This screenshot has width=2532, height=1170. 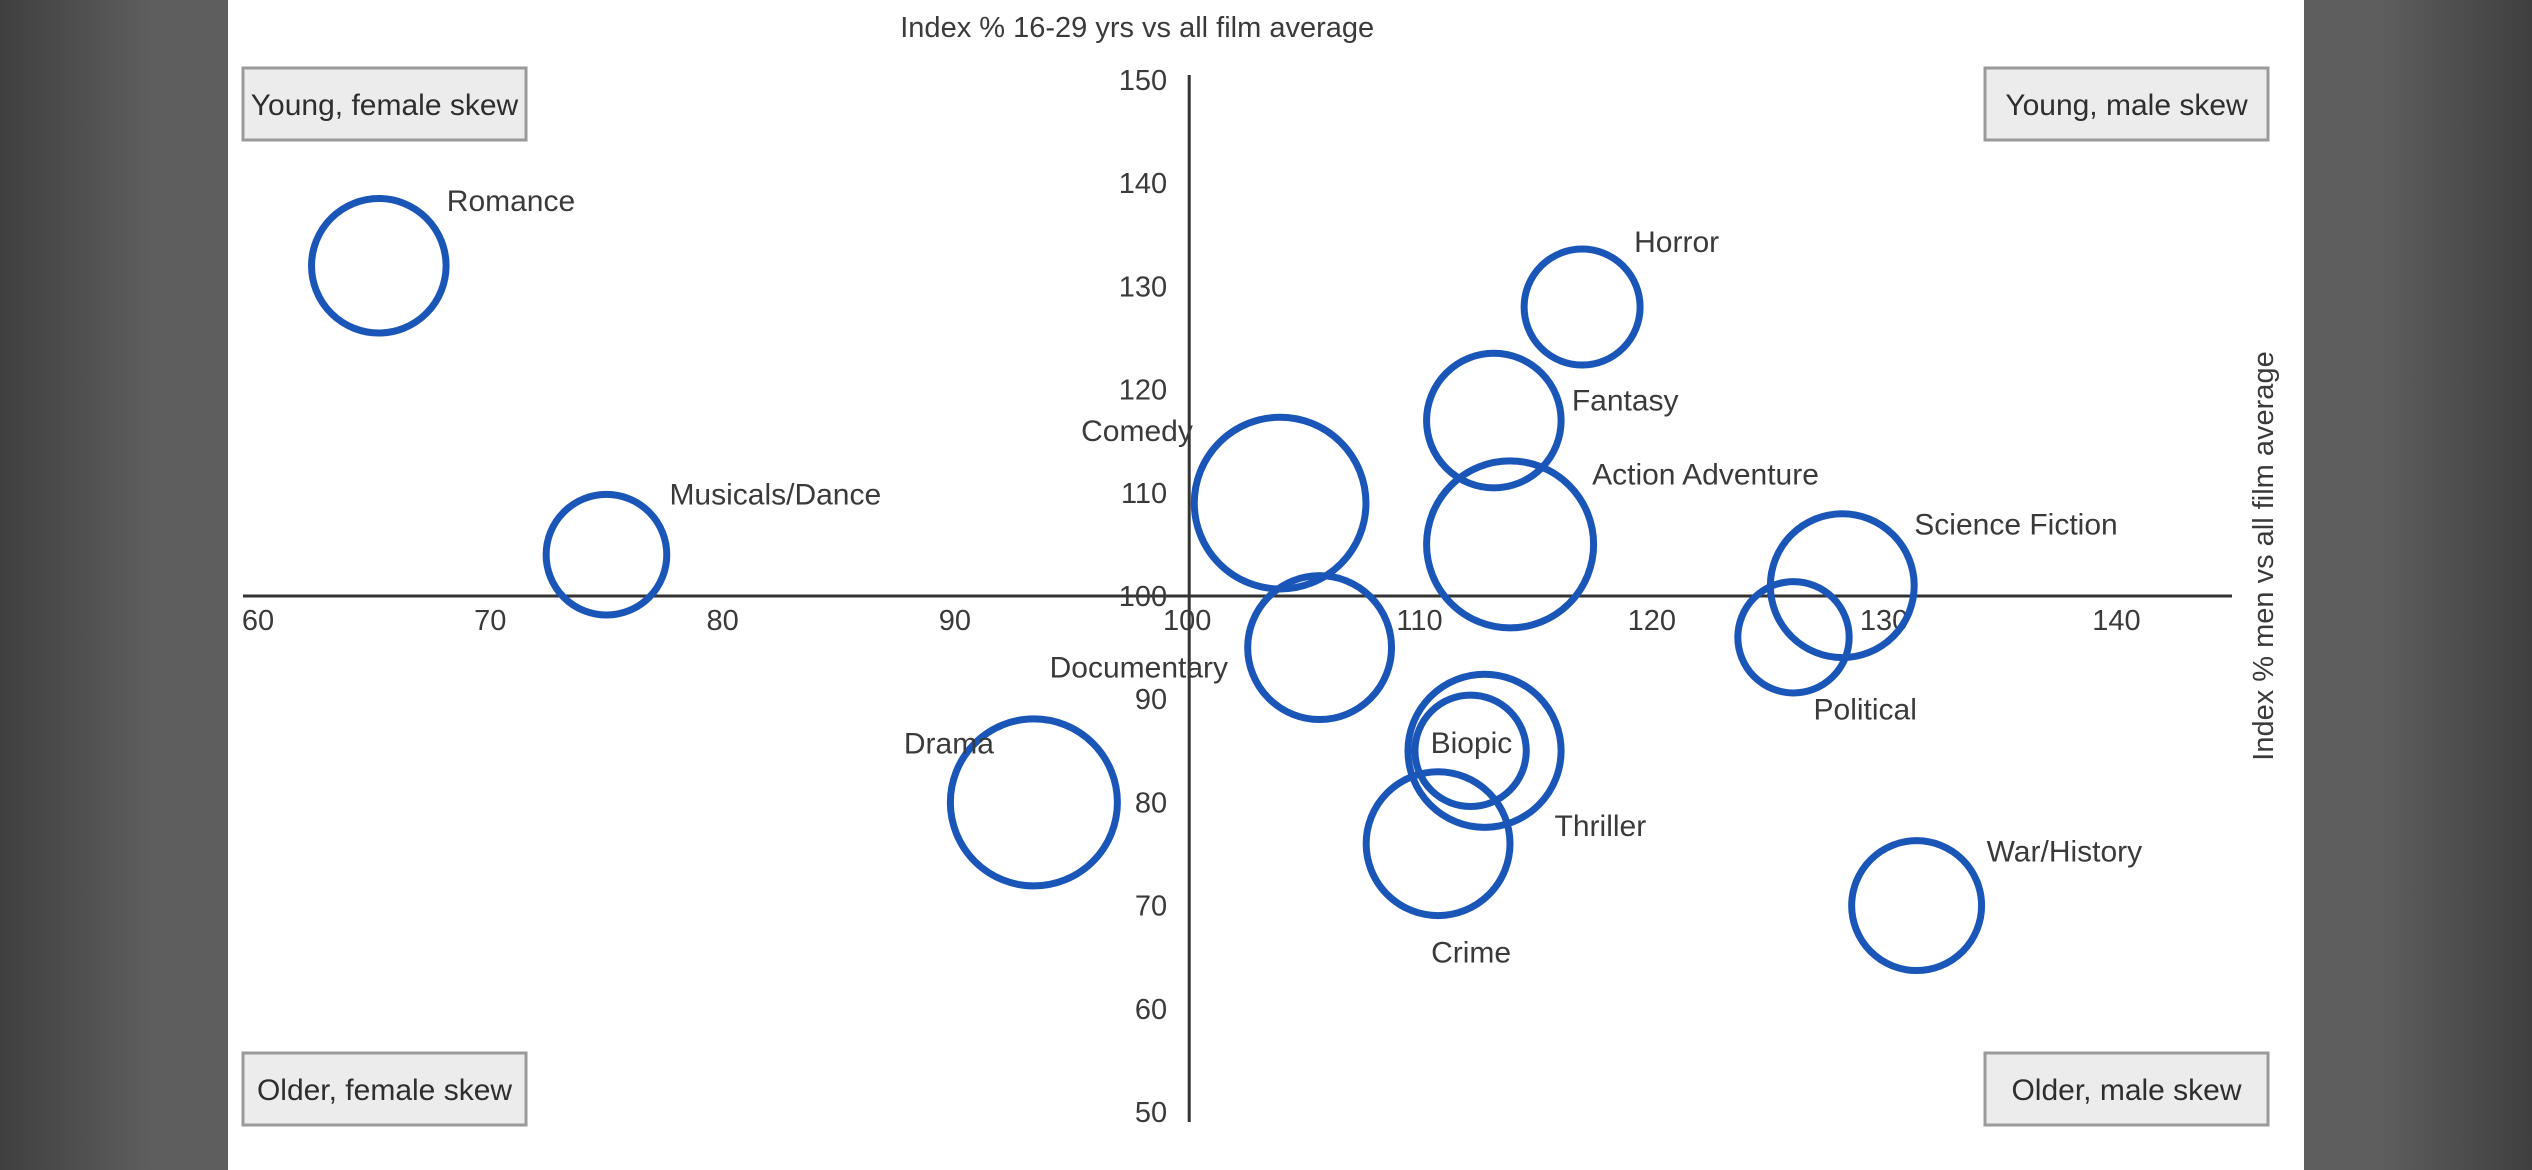 What do you see at coordinates (1917, 906) in the screenshot?
I see `bubble-war-history` at bounding box center [1917, 906].